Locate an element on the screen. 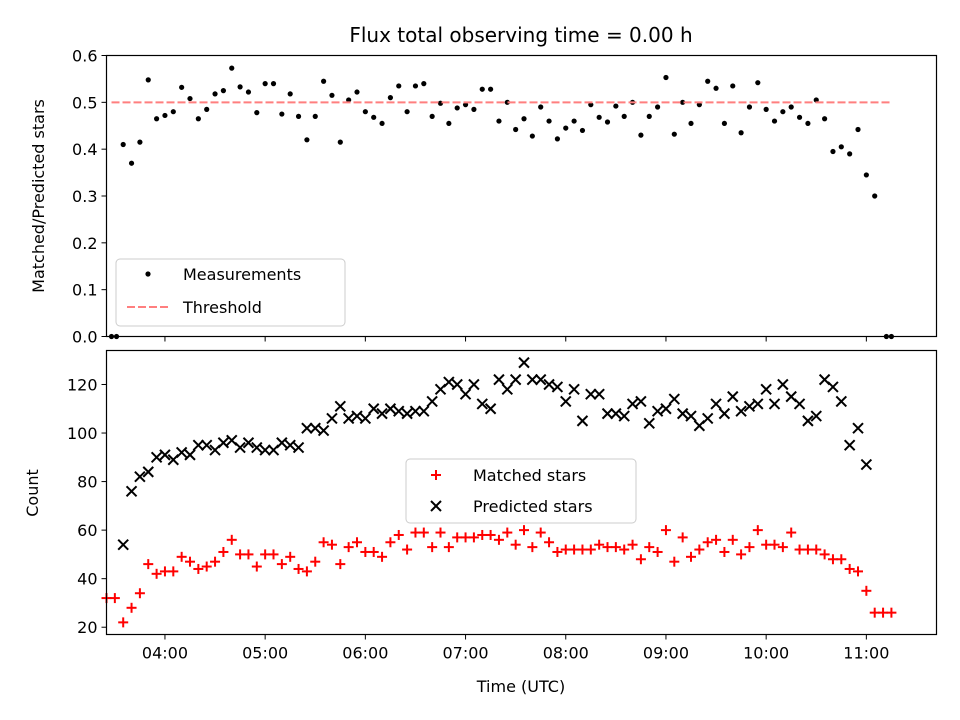 This screenshot has height=720, width=960. y-tick-label: 0.1 is located at coordinates (84, 290).